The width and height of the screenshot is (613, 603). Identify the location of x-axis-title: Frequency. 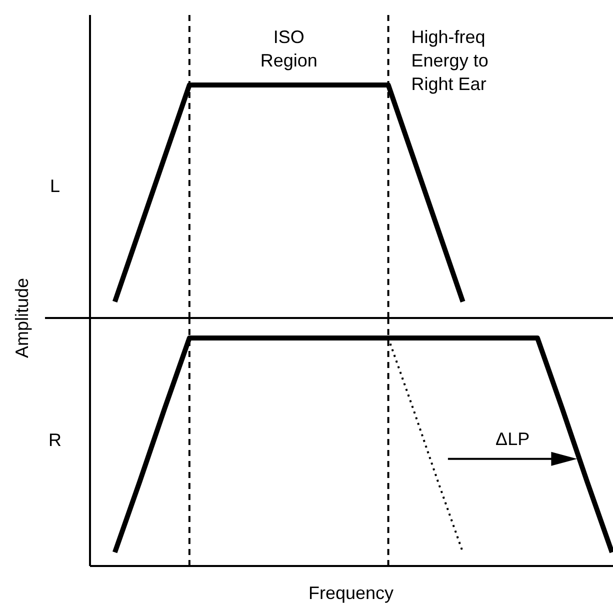
(351, 593).